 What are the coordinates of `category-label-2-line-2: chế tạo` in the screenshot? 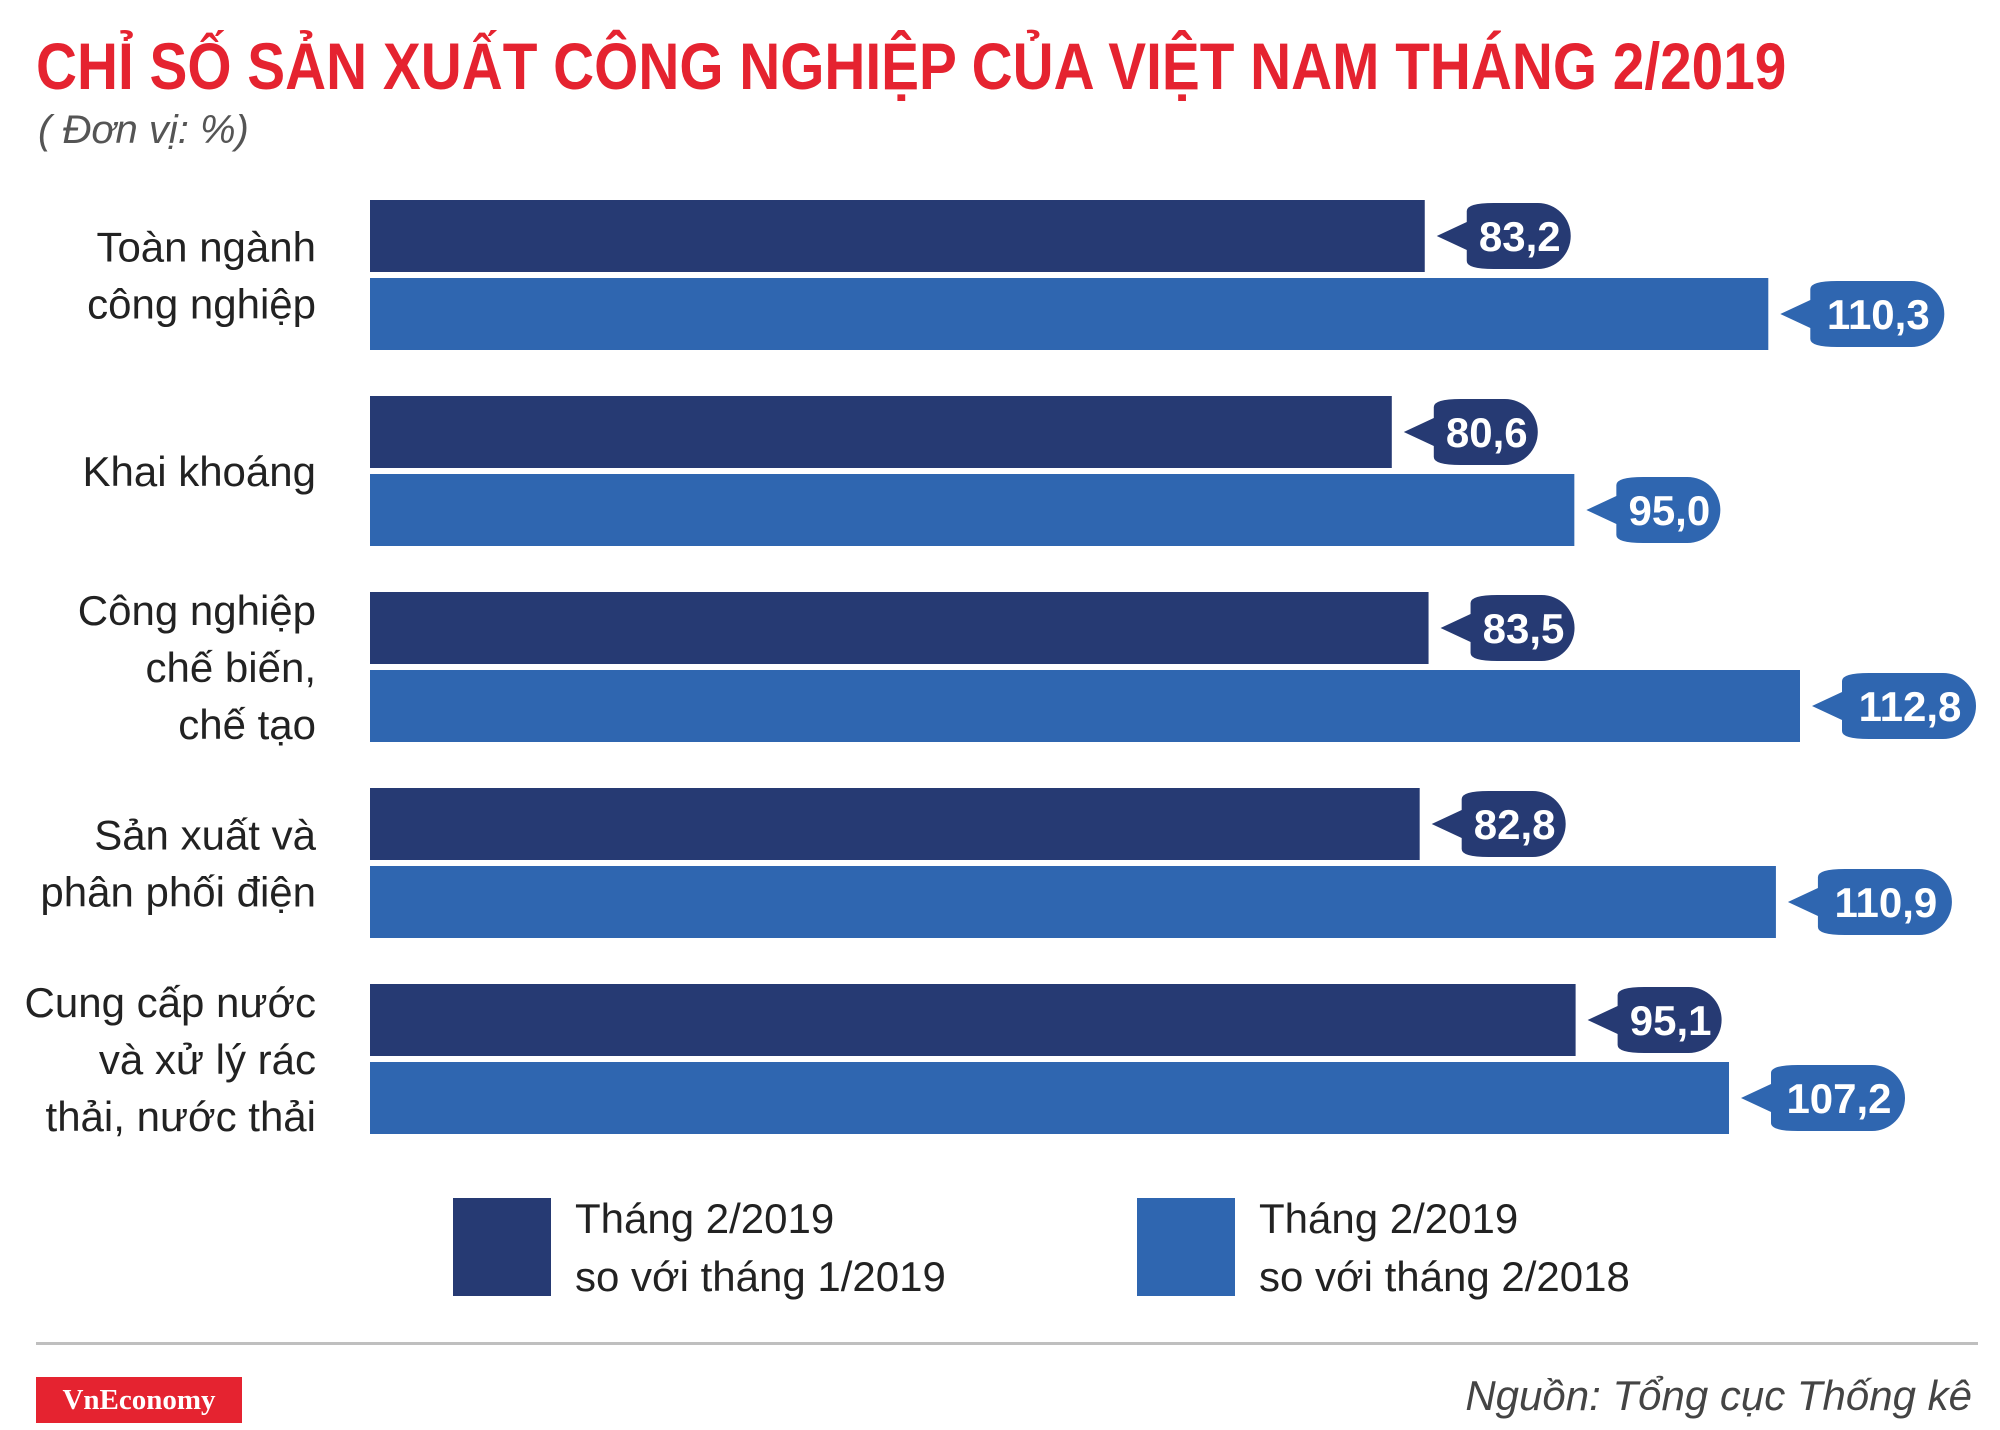 It's located at (247, 724).